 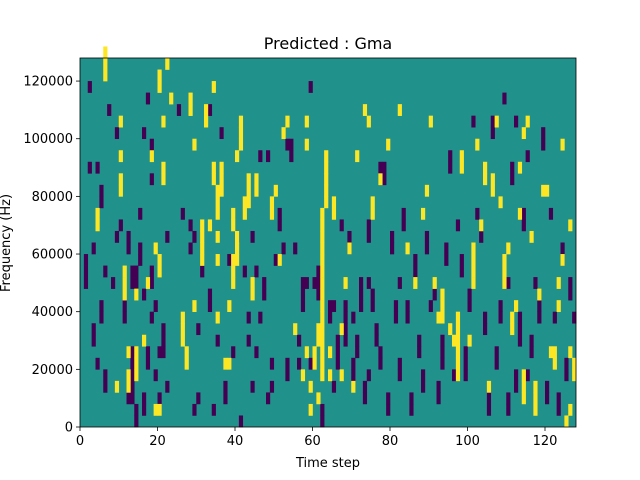 I want to click on y-tick-label: 20000, so click(x=52, y=370).